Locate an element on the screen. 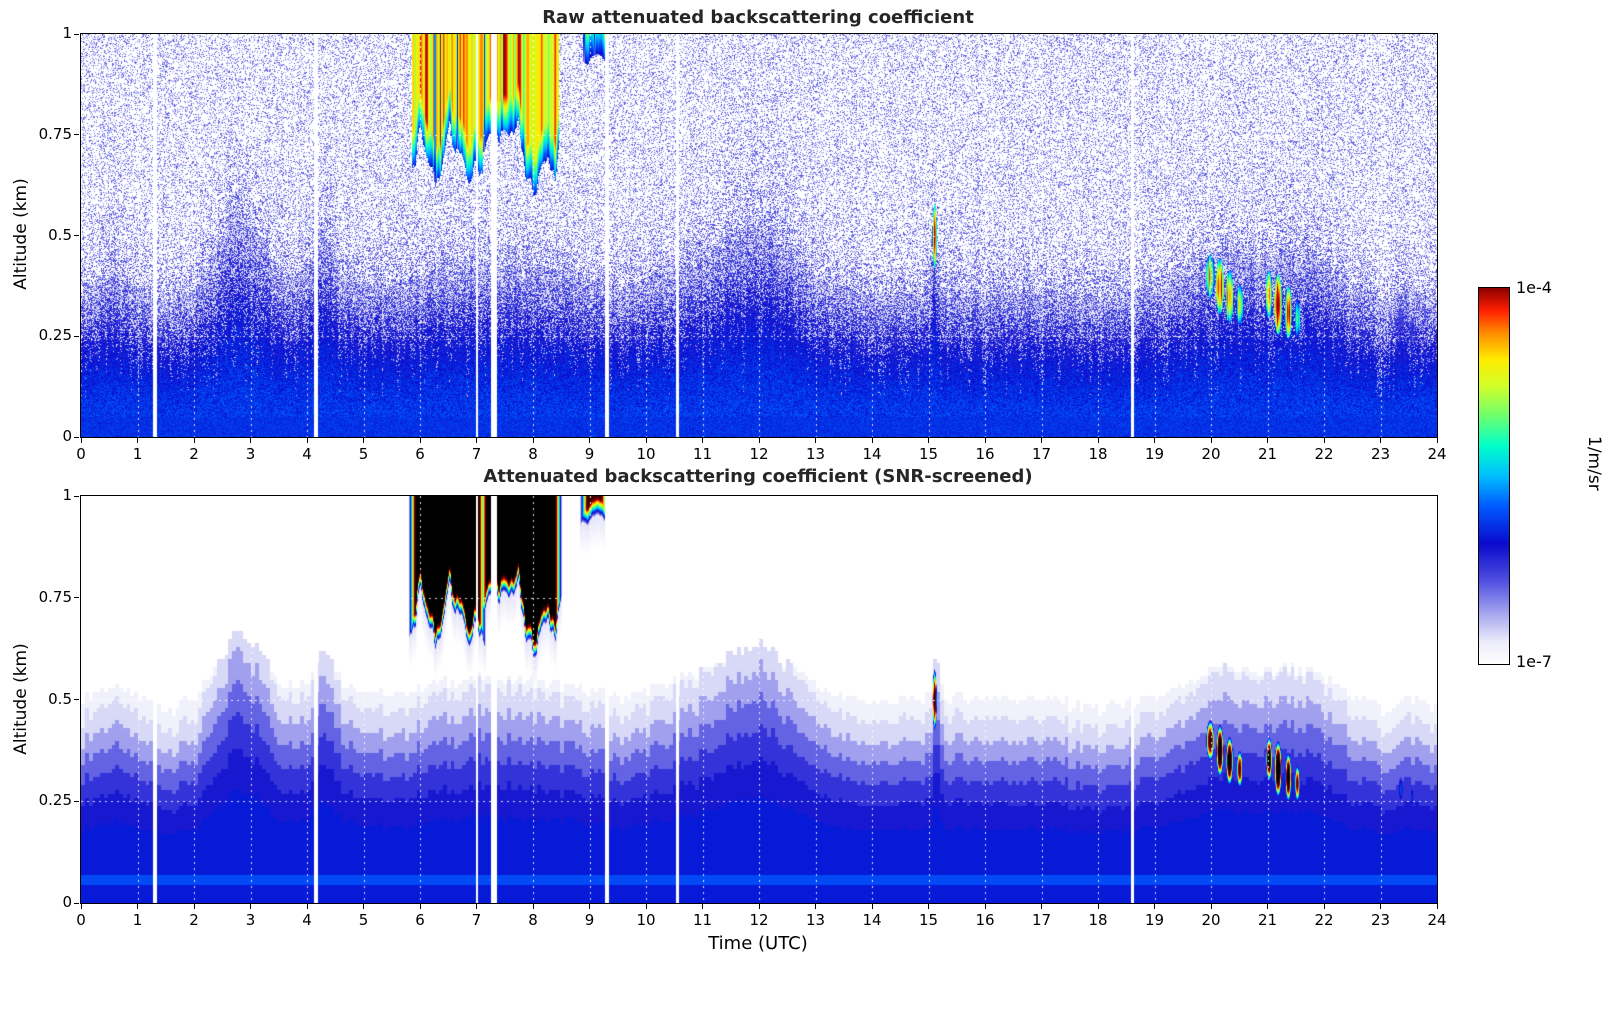 The height and width of the screenshot is (1020, 1621). colorbar-min-label: 1e-7 is located at coordinates (1534, 661).